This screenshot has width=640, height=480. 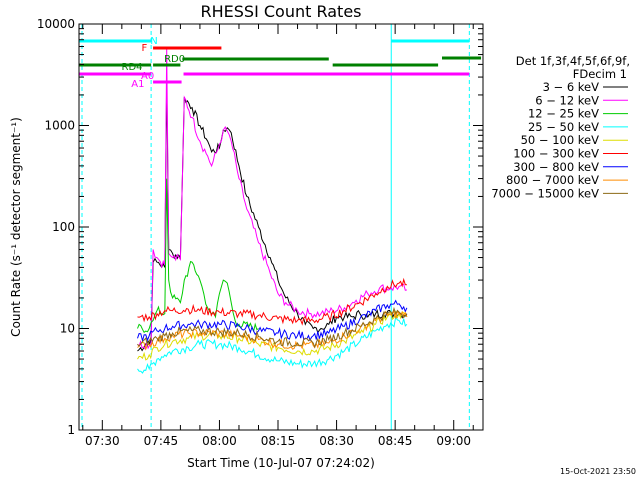 What do you see at coordinates (153, 41) in the screenshot?
I see `state-bar-label: N` at bounding box center [153, 41].